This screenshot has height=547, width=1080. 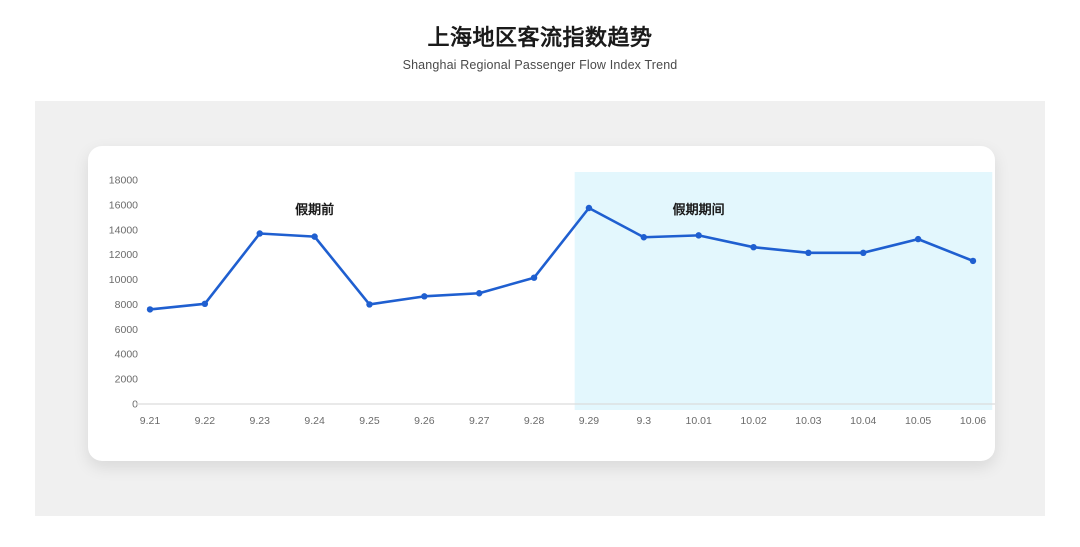 What do you see at coordinates (753, 421) in the screenshot?
I see `x-tick-label: 10.02` at bounding box center [753, 421].